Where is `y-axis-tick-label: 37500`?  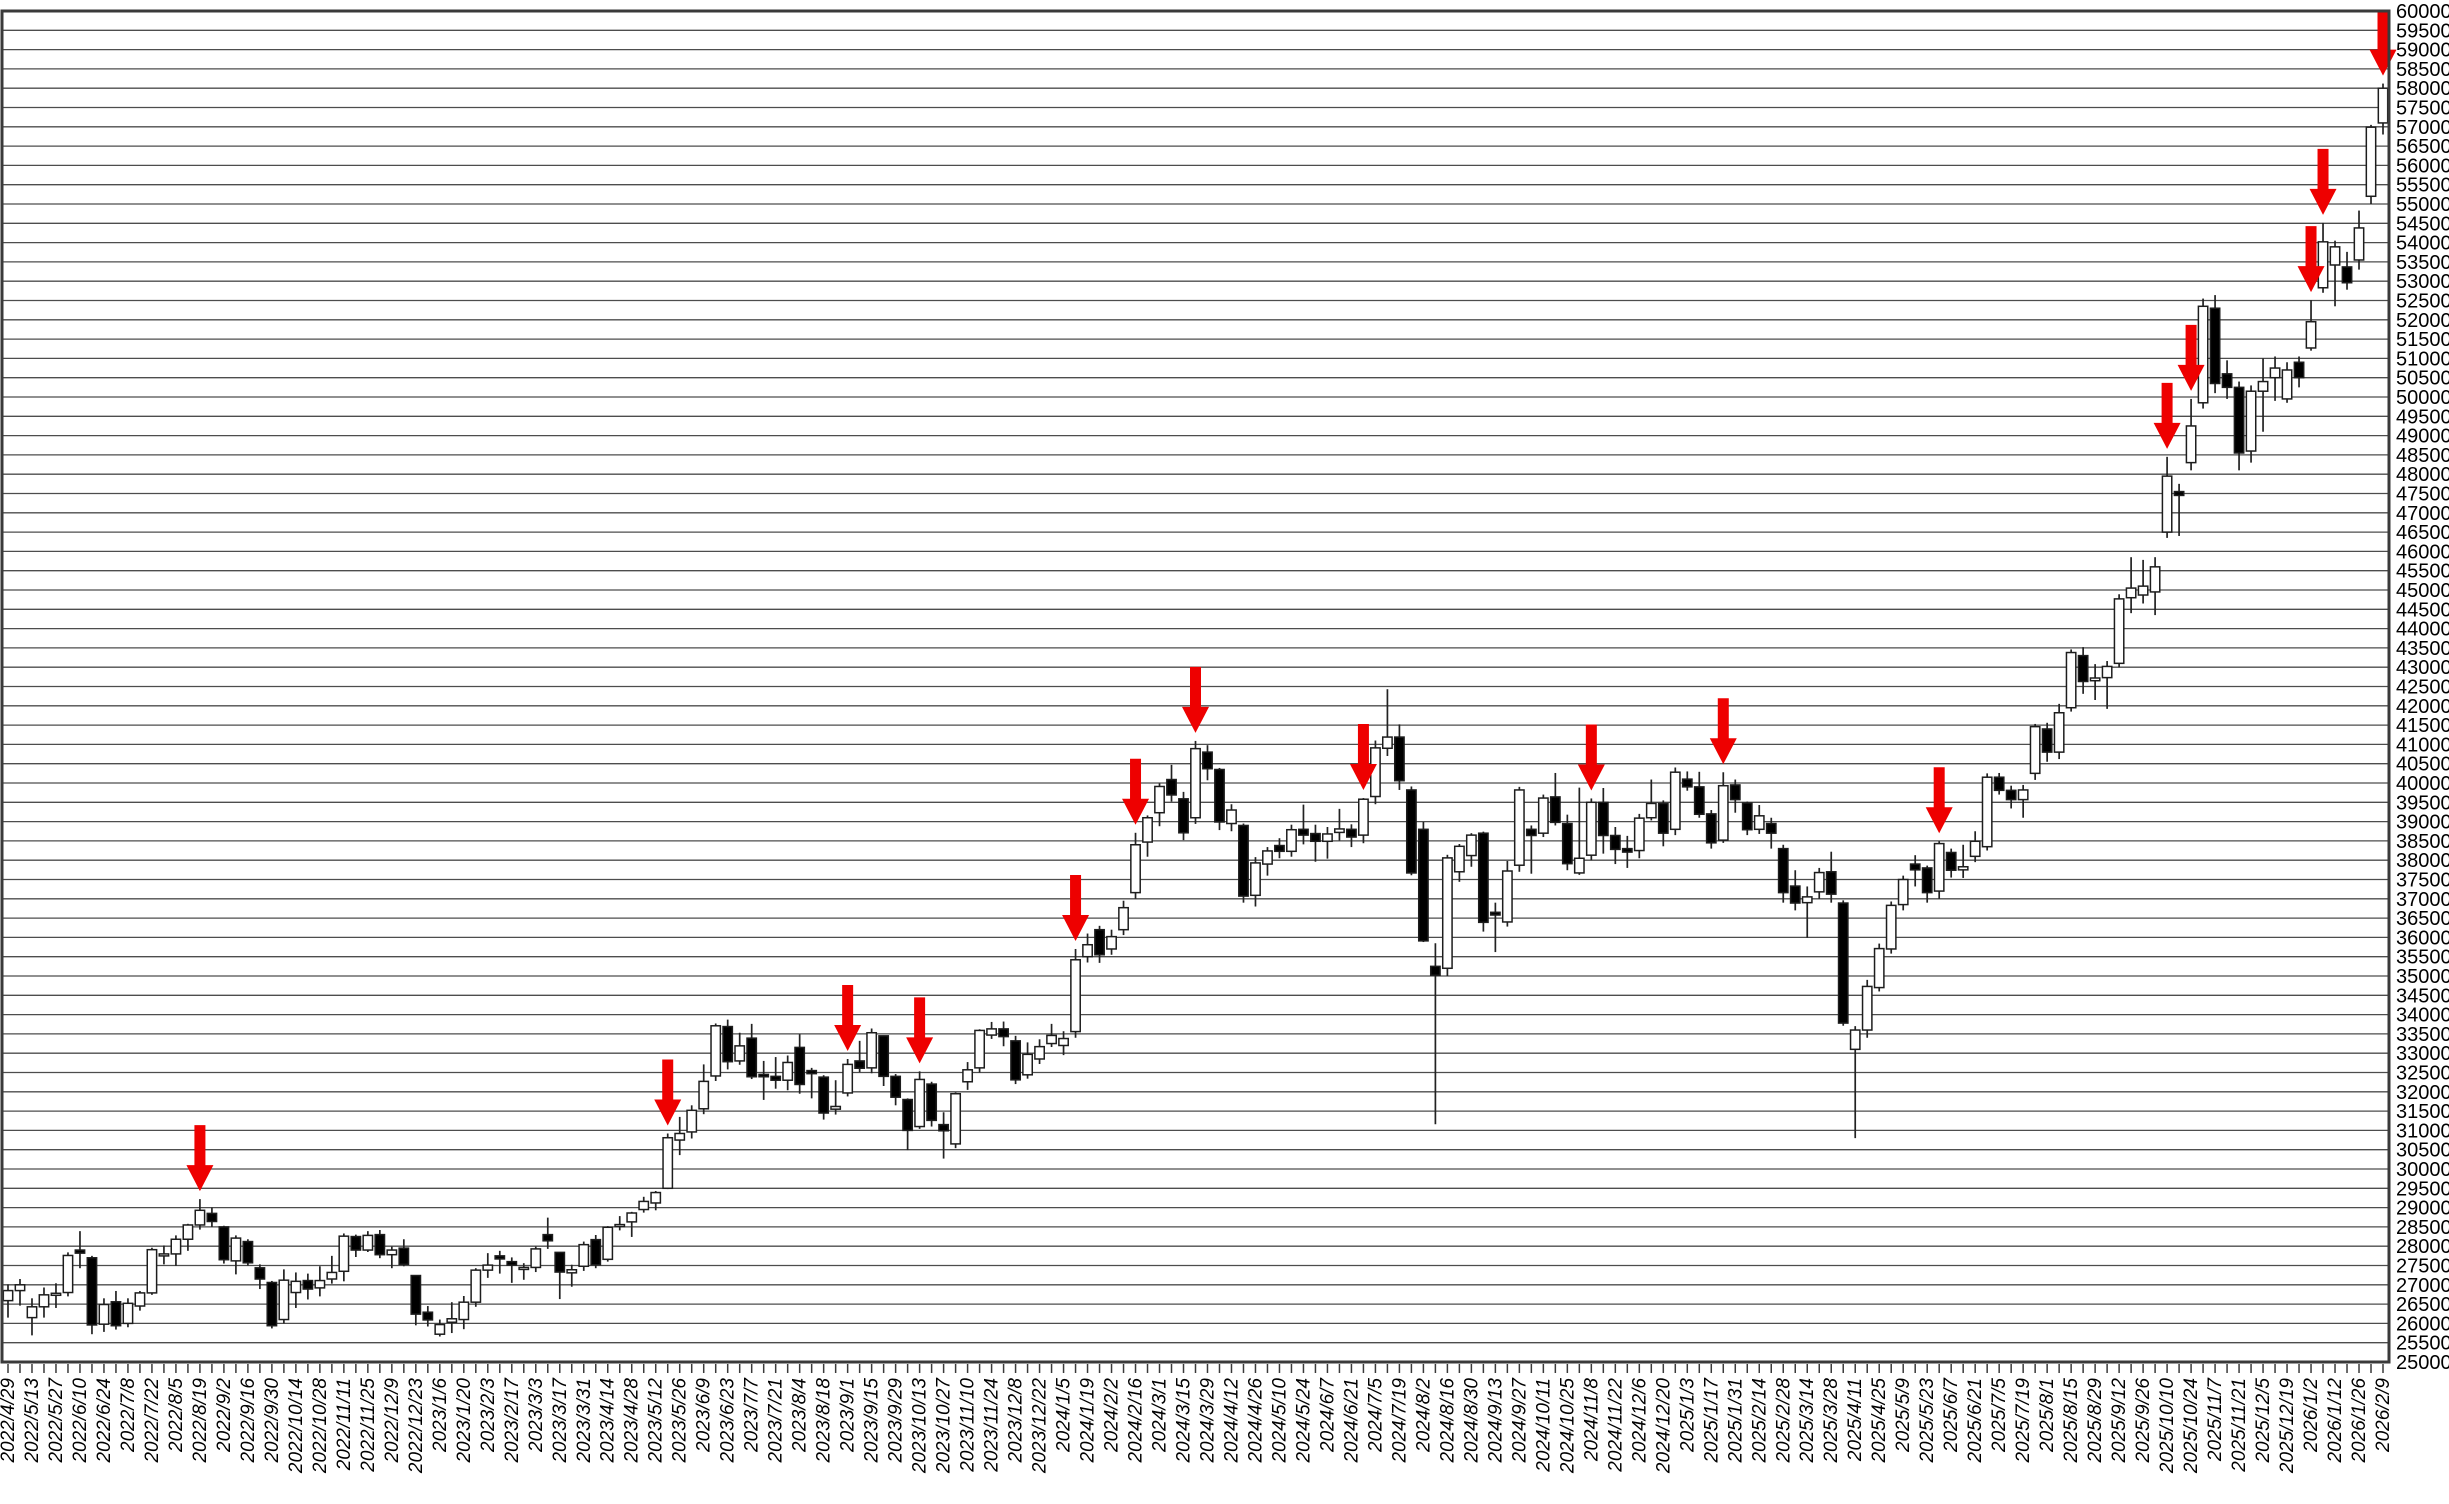
y-axis-tick-label: 37500 is located at coordinates (2422, 881).